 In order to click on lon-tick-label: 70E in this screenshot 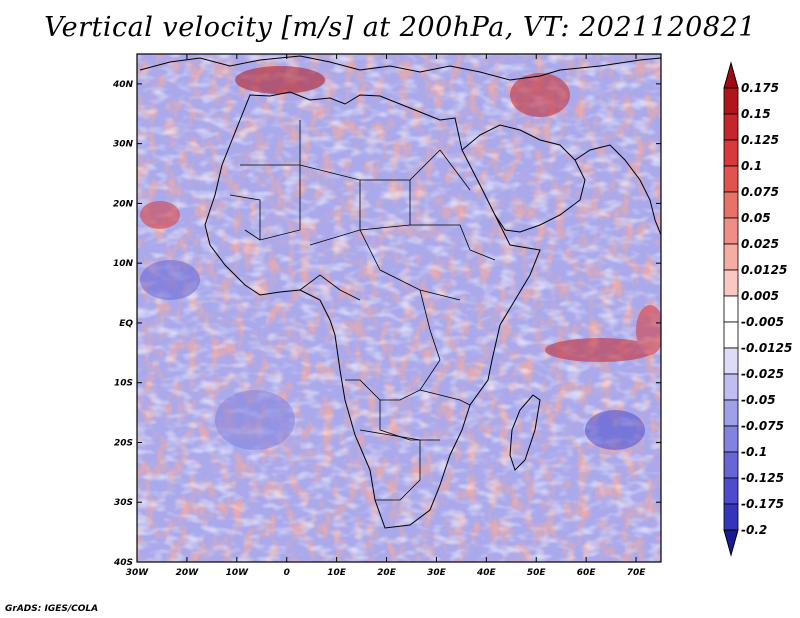, I will do `click(637, 573)`.